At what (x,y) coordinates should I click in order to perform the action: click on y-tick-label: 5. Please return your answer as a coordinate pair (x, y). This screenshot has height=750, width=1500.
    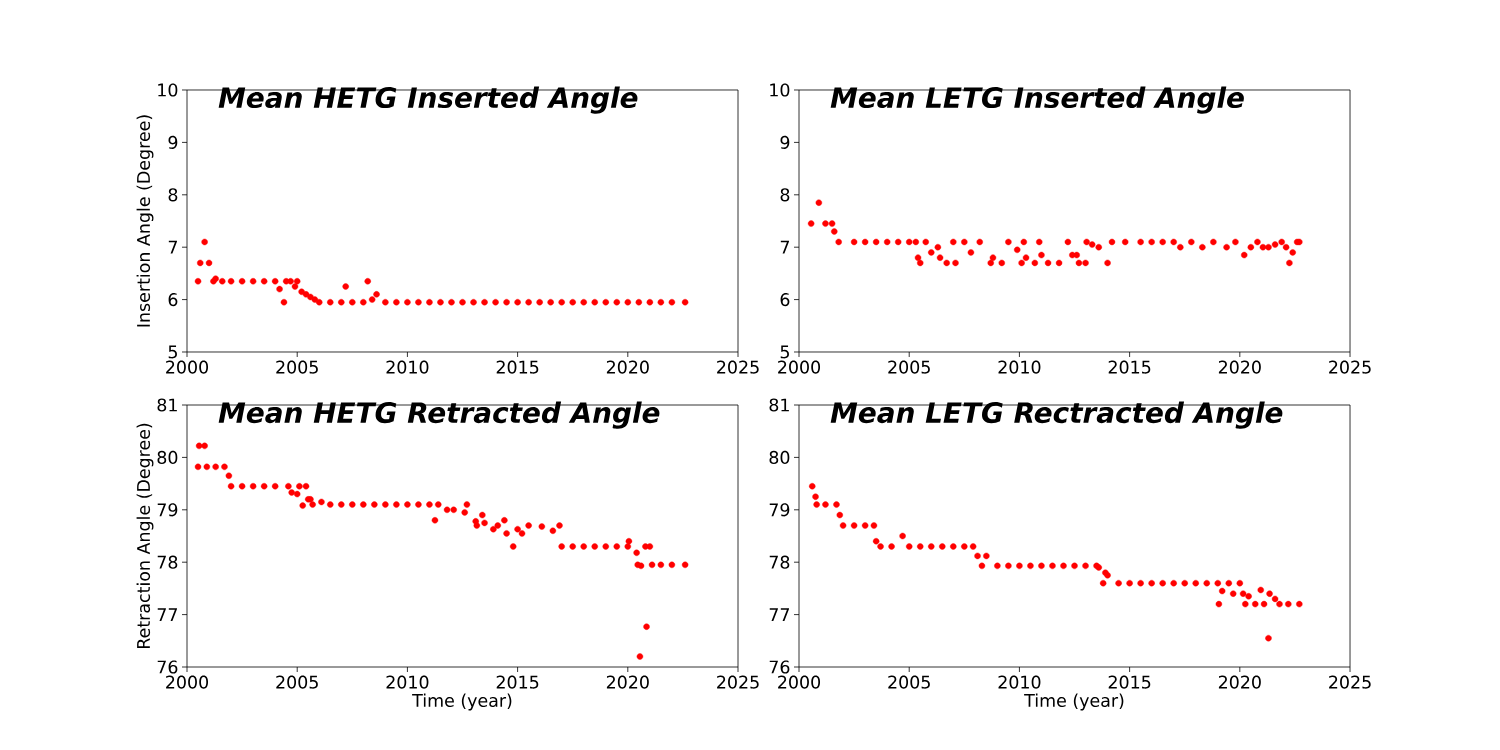
    Looking at the image, I should click on (172, 352).